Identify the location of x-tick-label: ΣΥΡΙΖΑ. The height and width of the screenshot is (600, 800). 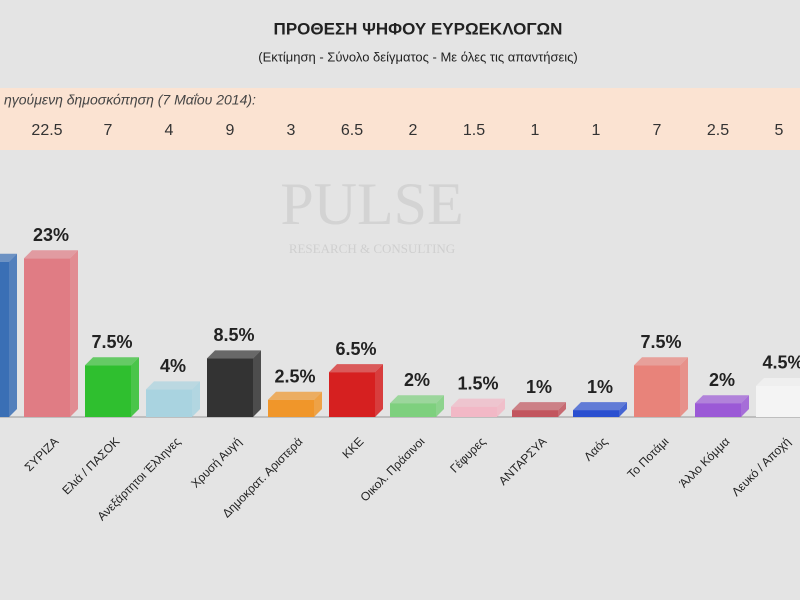
(42, 454).